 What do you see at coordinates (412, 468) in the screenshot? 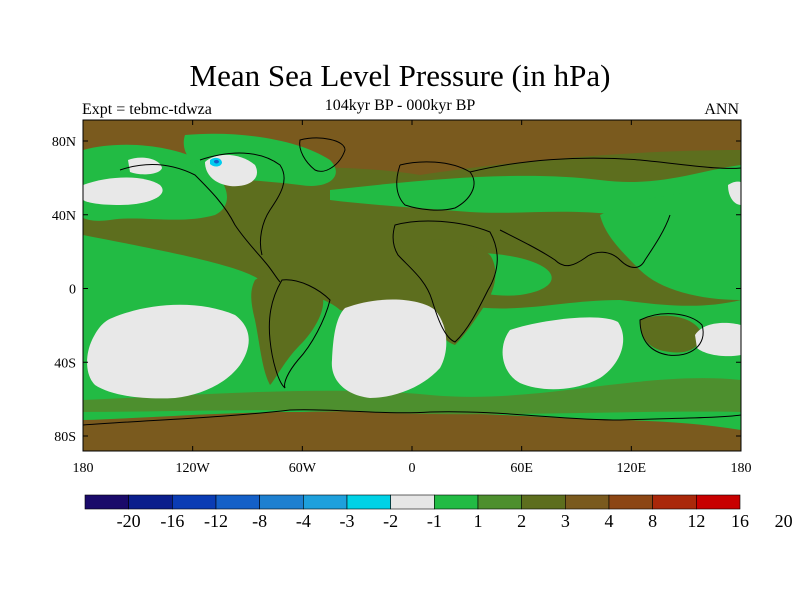
I see `x-tick-label: 0` at bounding box center [412, 468].